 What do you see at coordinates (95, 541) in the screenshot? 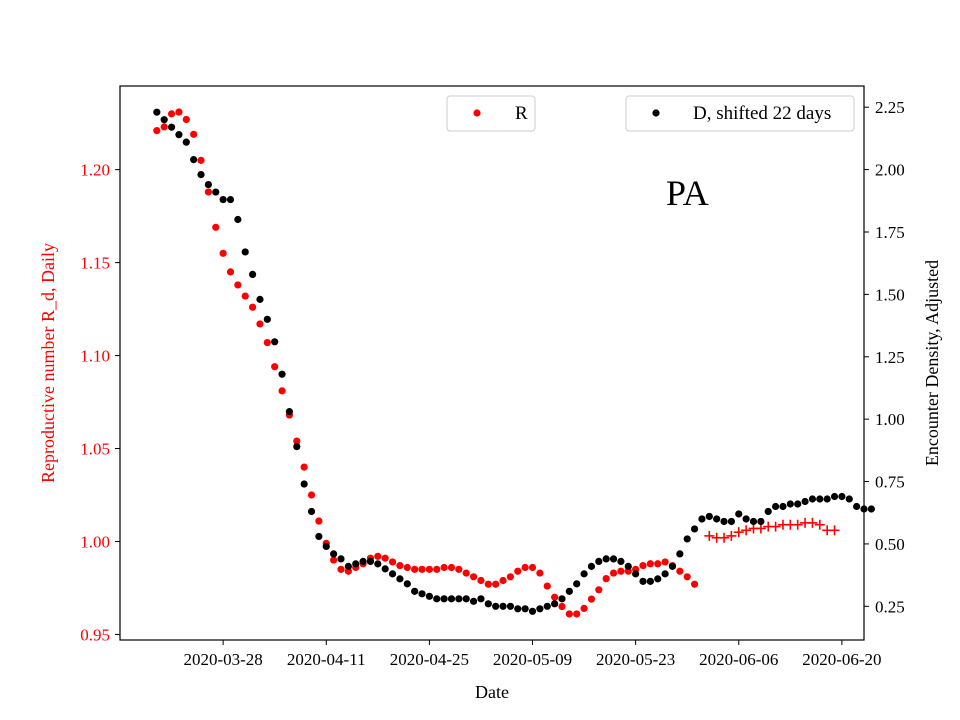
I see `y-left-tick-label-1: 1.00` at bounding box center [95, 541].